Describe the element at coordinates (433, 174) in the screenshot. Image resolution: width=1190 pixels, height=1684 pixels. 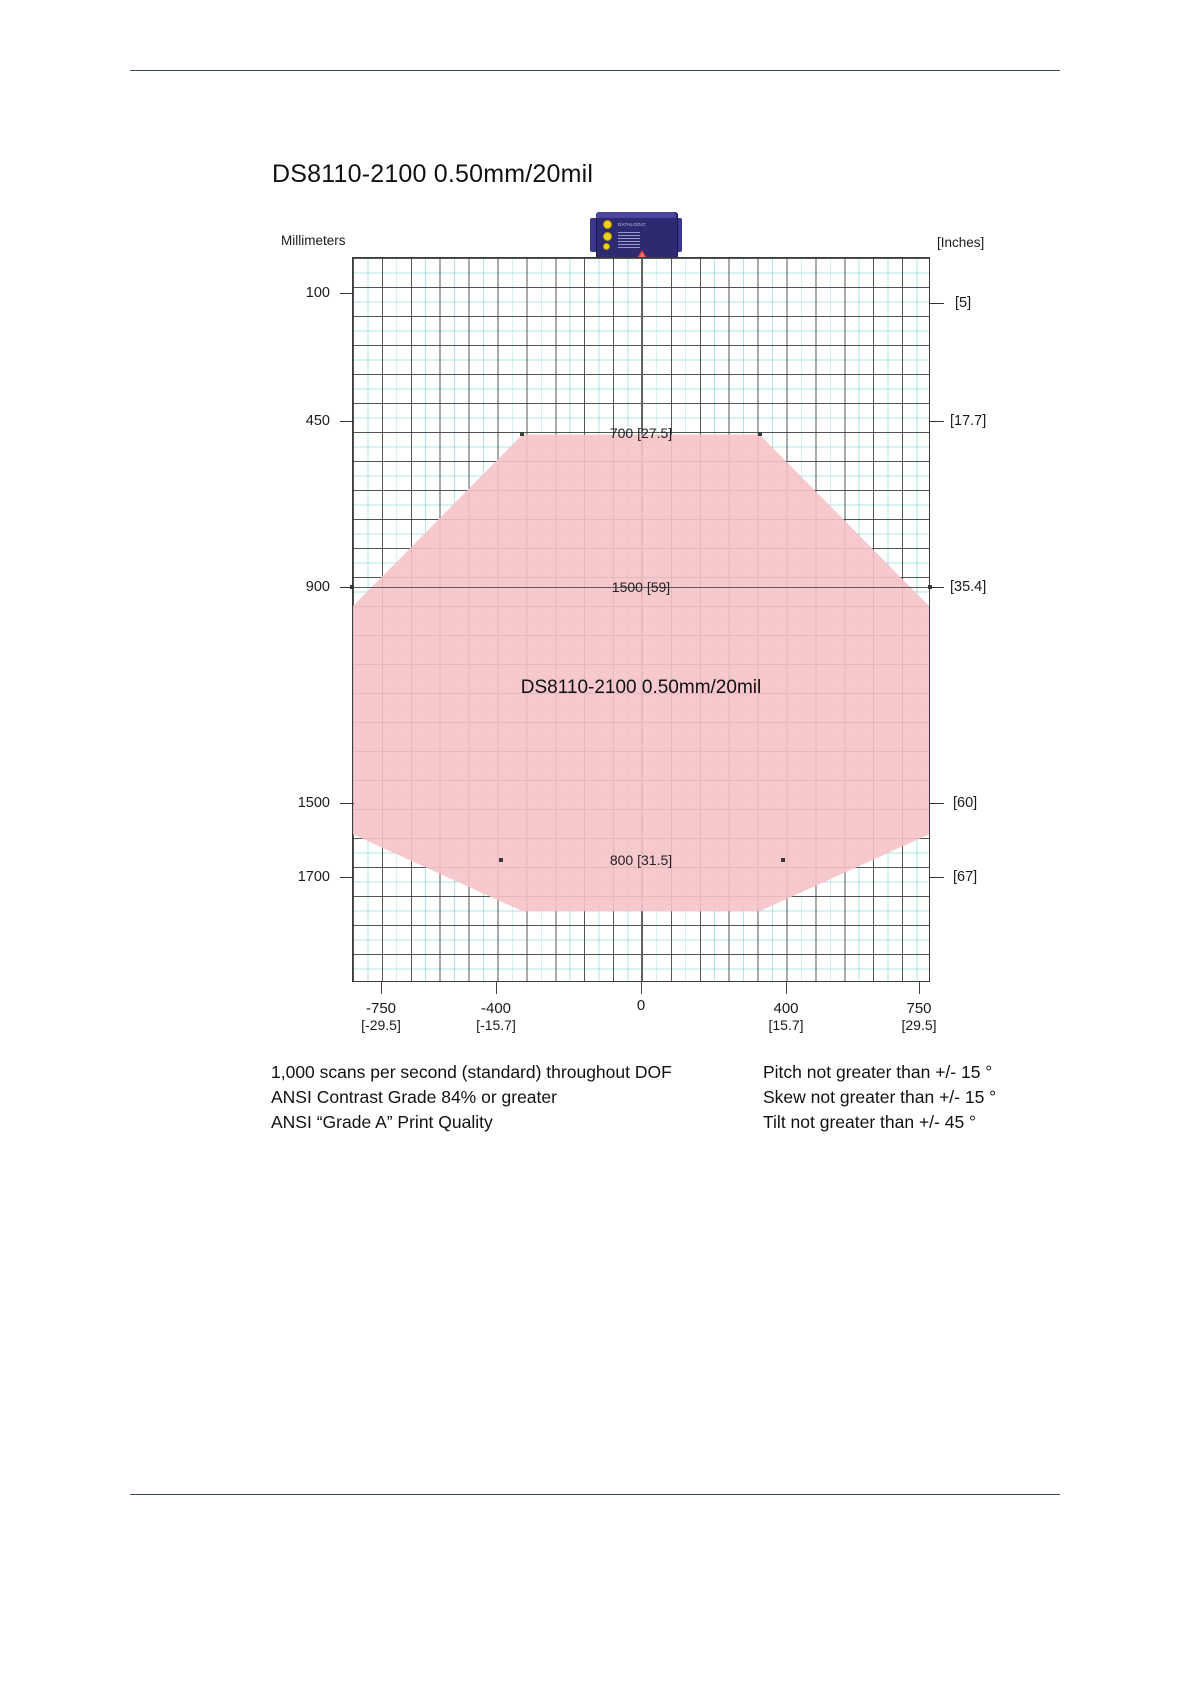
I see `page-title: DS8110-2100 0.50mm/20mil` at that location.